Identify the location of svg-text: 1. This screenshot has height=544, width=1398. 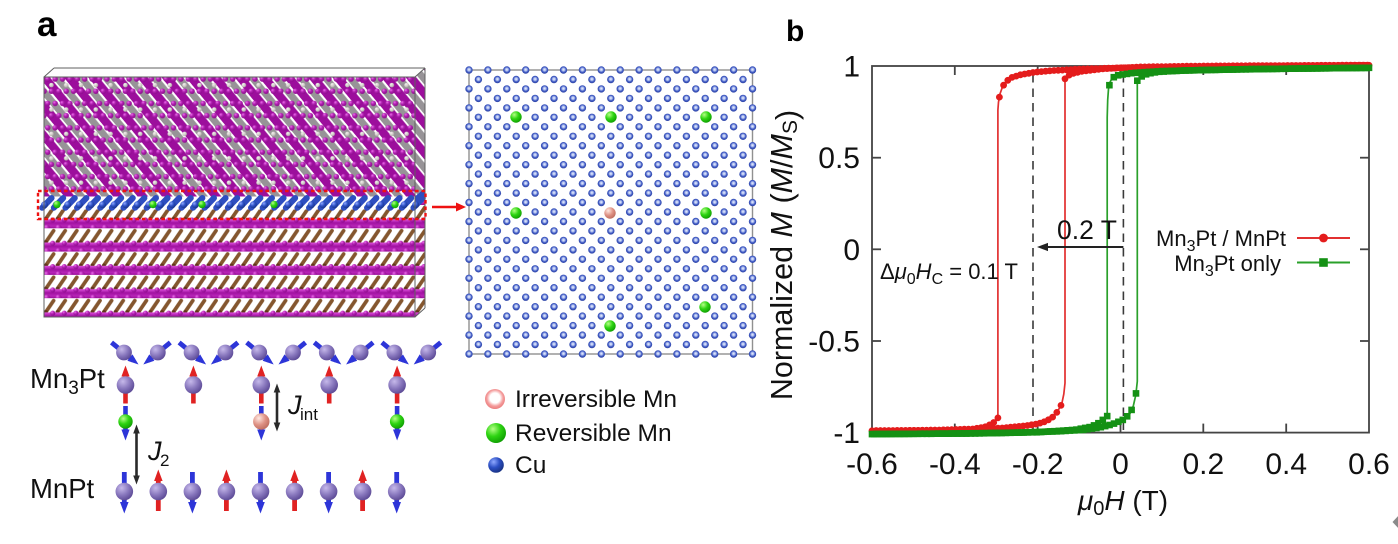
(851, 67).